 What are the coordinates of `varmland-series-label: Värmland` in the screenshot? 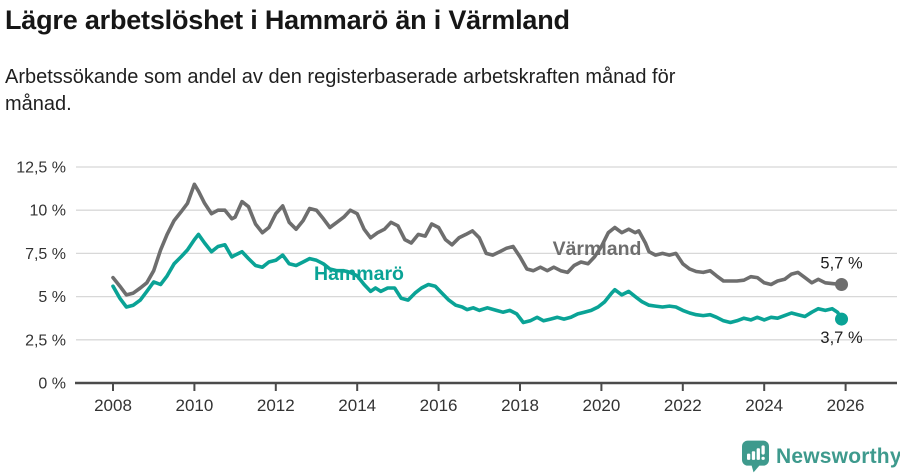 It's located at (597, 249).